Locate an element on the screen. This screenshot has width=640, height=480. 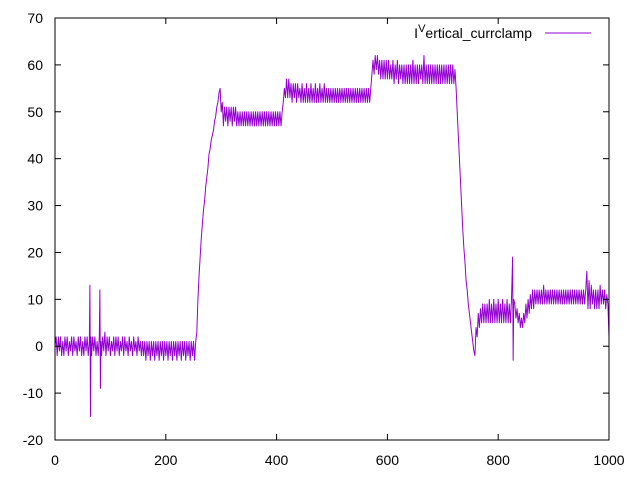
legend: IVertical_currclamp is located at coordinates (502, 32).